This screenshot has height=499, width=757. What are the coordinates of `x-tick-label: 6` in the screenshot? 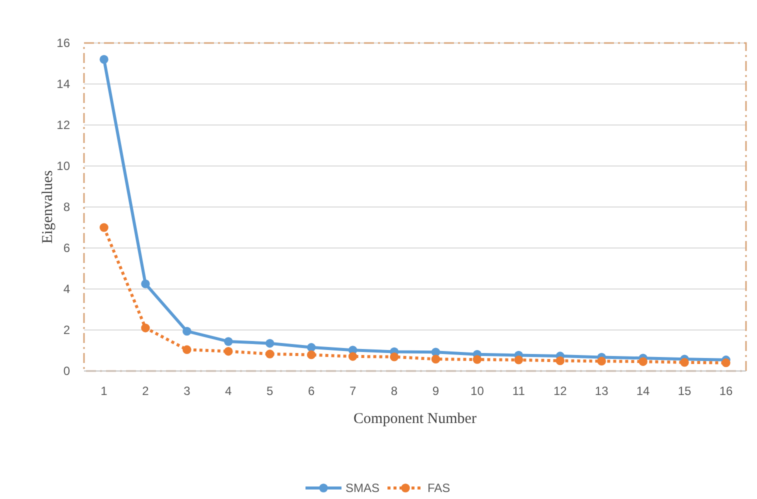 It's located at (311, 391).